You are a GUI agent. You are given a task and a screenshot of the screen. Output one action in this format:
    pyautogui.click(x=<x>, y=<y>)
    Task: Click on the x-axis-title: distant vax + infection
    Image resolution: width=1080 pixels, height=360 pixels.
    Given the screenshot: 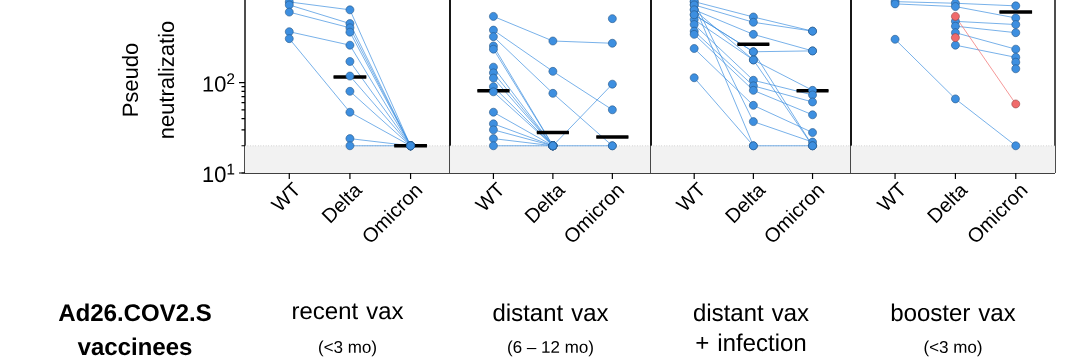 What is the action you would take?
    pyautogui.click(x=751, y=327)
    